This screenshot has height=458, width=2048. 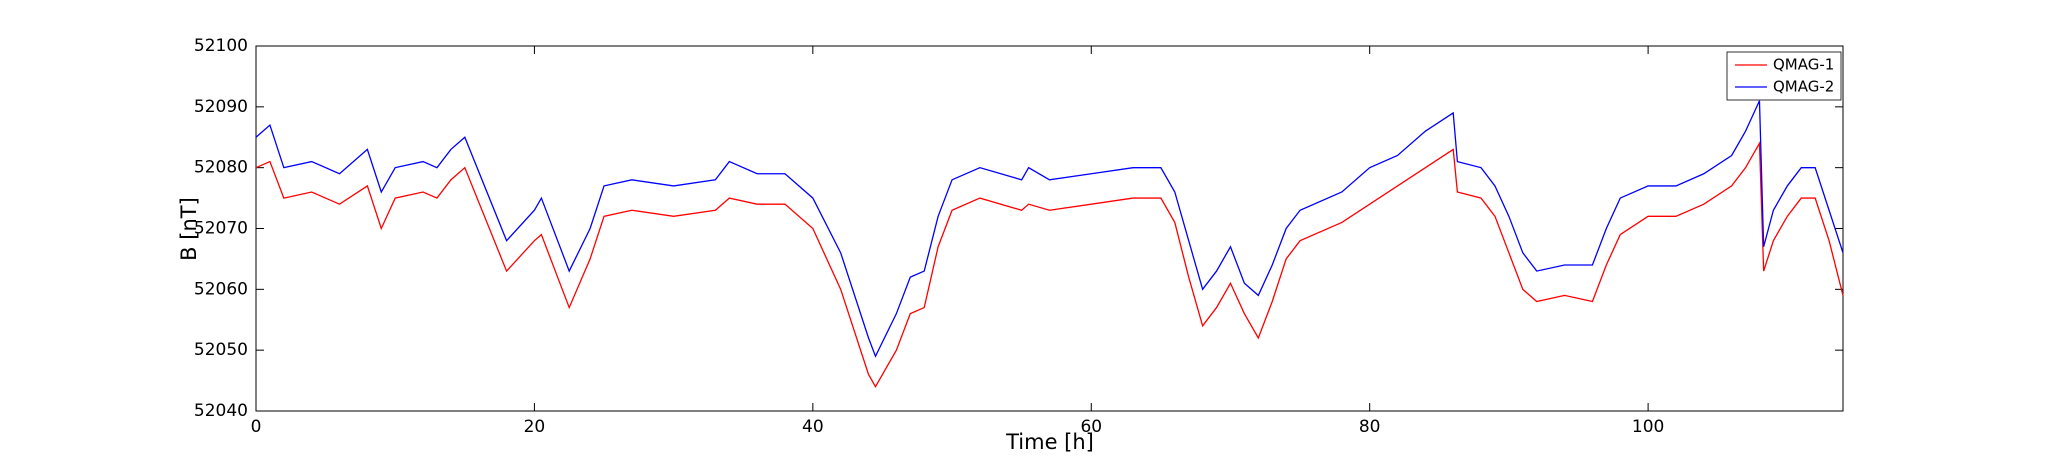 What do you see at coordinates (221, 411) in the screenshot?
I see `y-tick-label: 52040` at bounding box center [221, 411].